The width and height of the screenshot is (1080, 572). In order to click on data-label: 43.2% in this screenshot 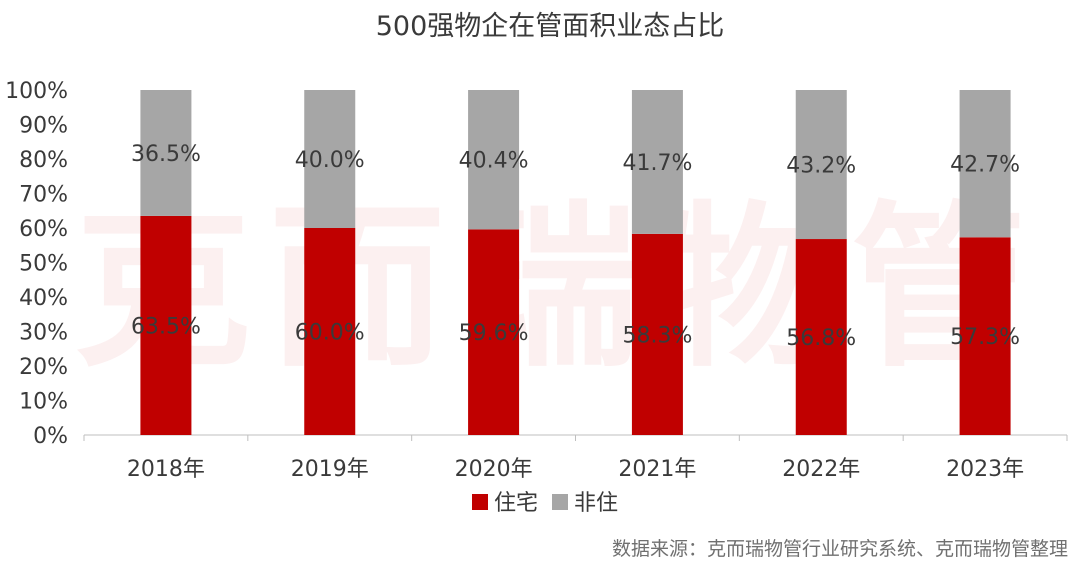, I will do `click(821, 166)`.